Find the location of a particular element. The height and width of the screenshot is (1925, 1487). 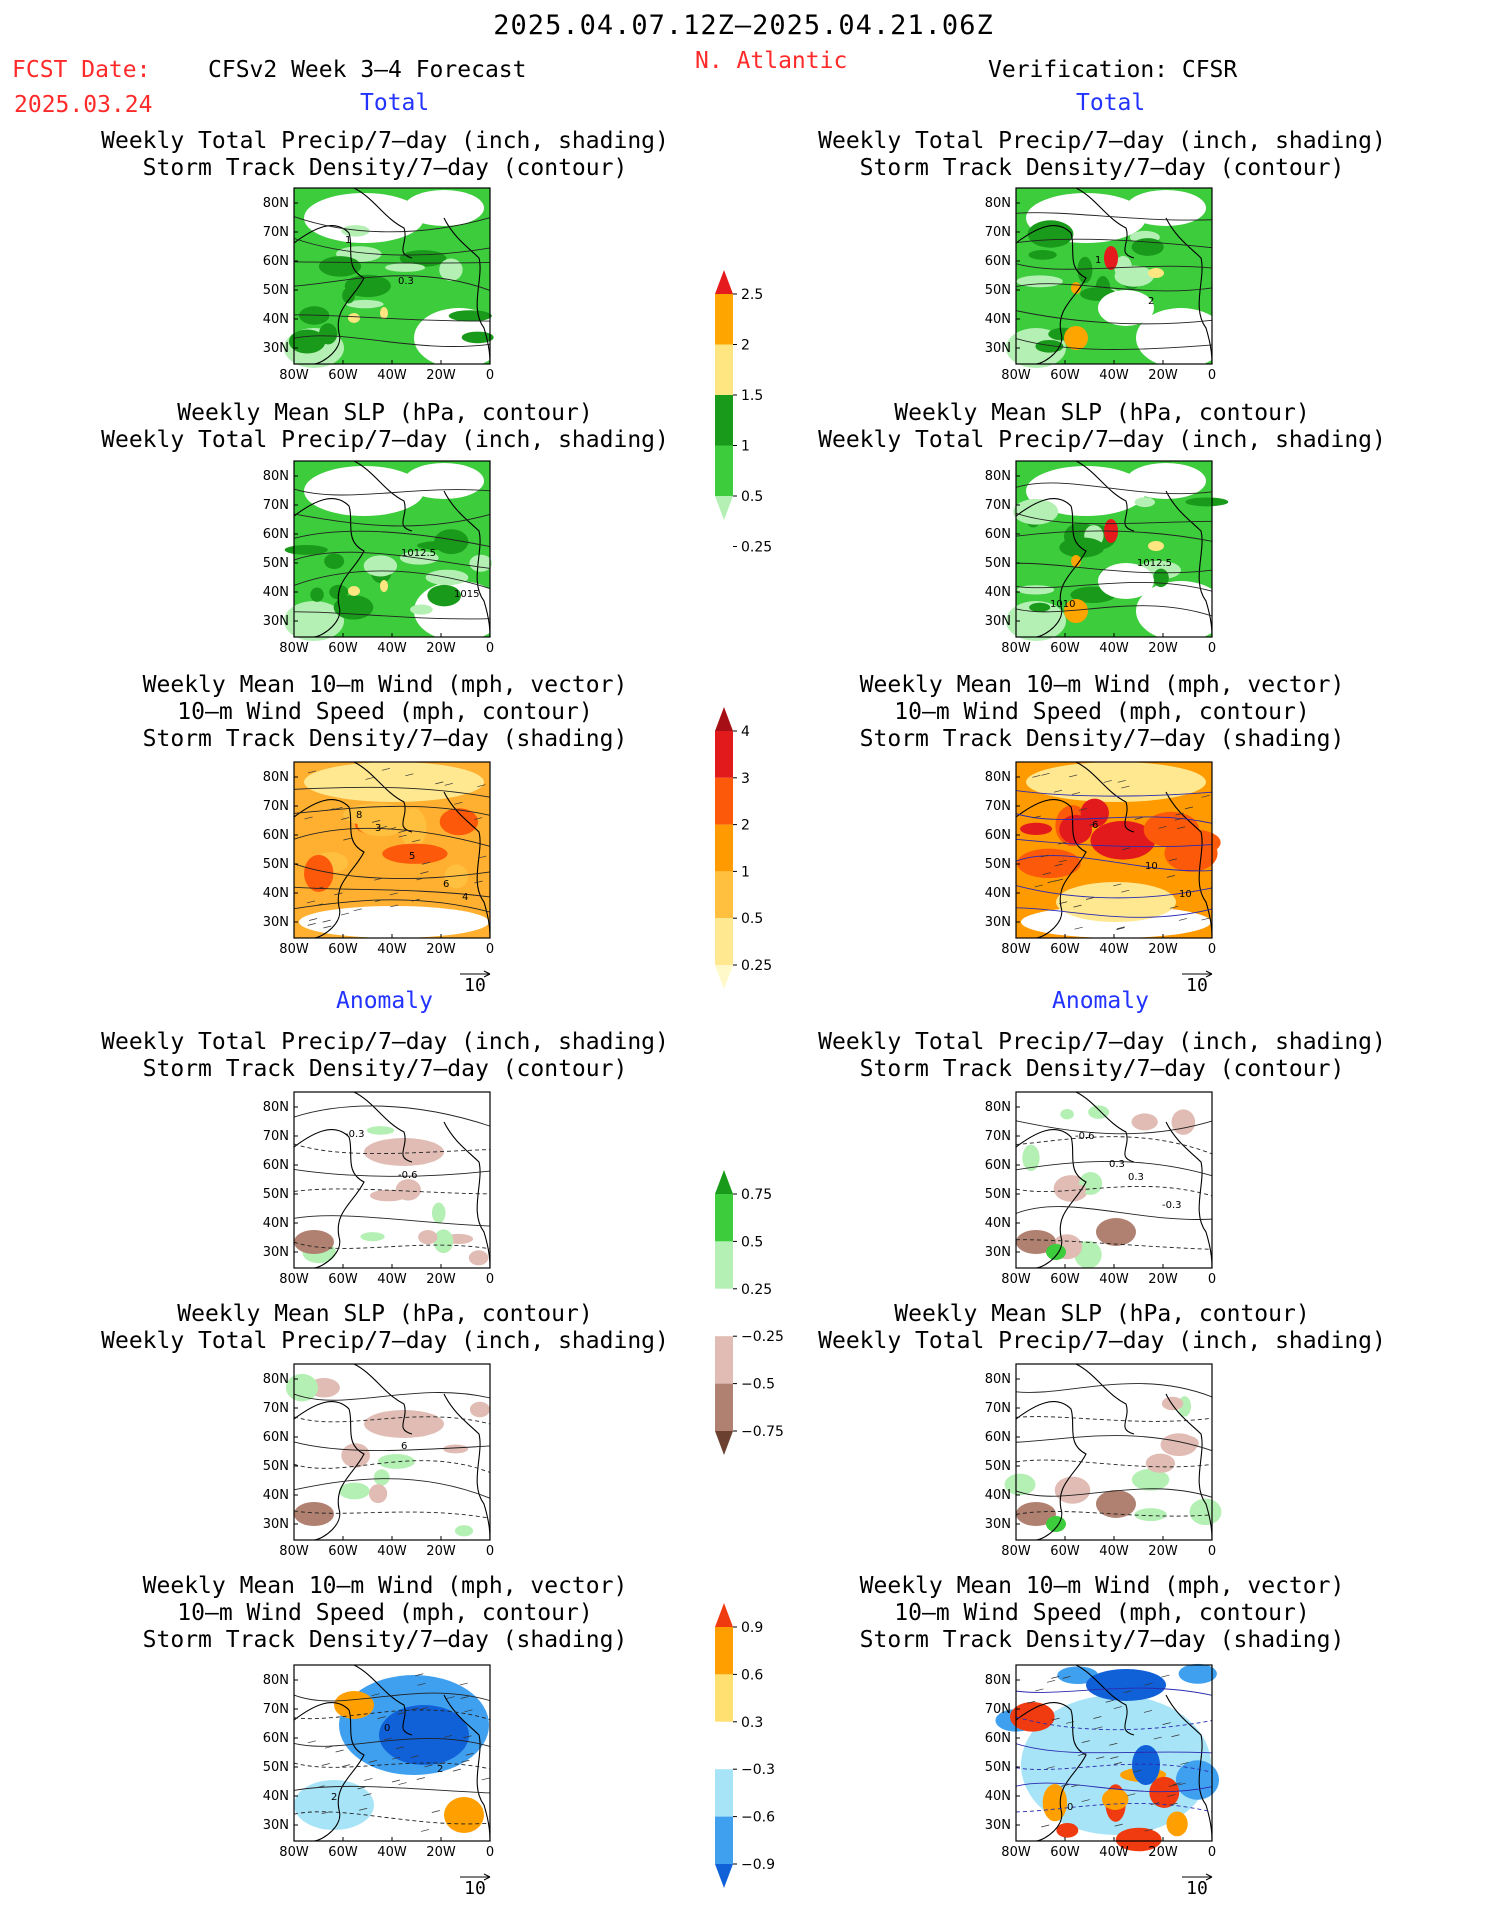

map-panel-anom-slp-fc: 6 80N 70N 60N 50N 40N 30N 80W 60W 40W 20W 0 is located at coordinates (377, 1481).